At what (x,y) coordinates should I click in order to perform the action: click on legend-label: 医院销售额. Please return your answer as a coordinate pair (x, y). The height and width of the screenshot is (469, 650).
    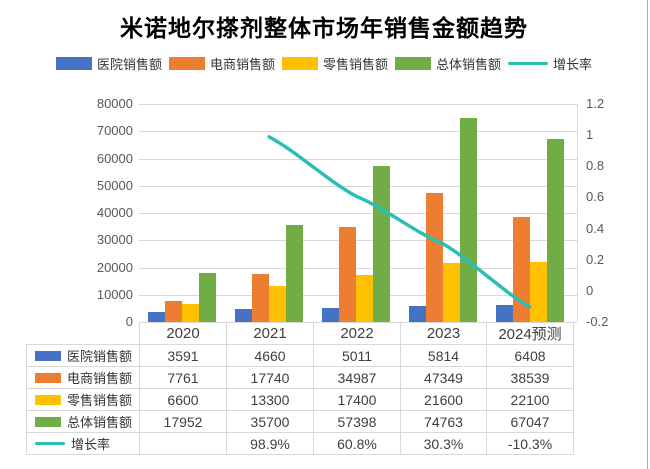
    Looking at the image, I should click on (129, 64).